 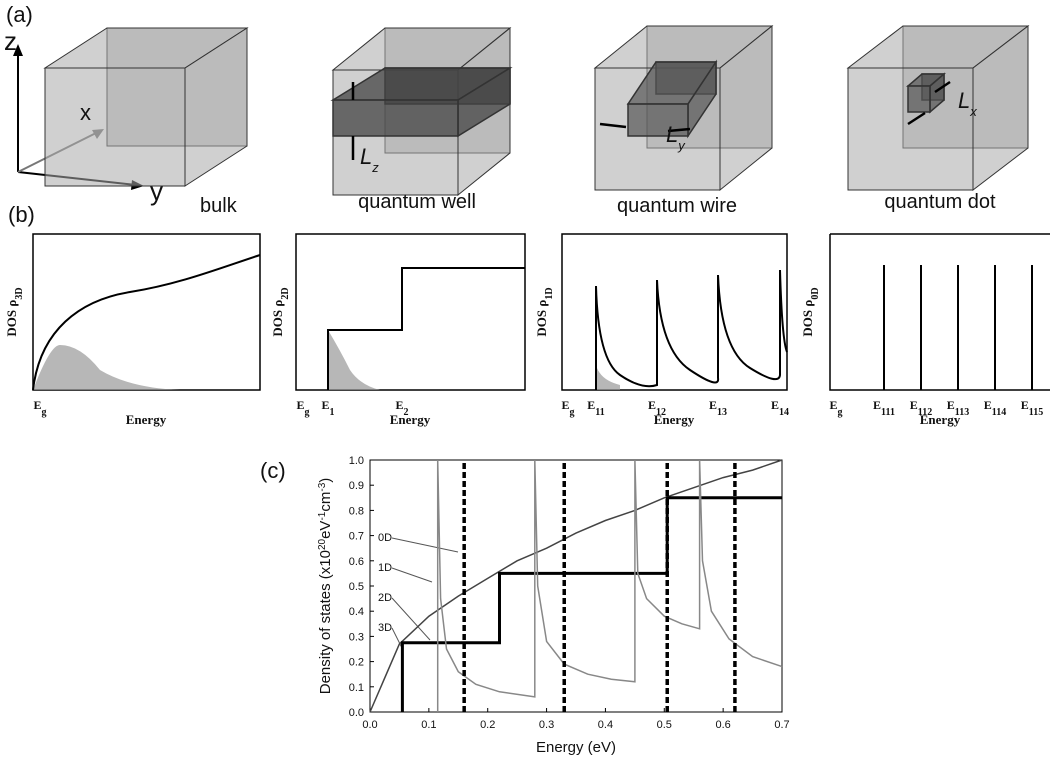 I want to click on y-tick-label: 0.0, so click(x=356, y=713).